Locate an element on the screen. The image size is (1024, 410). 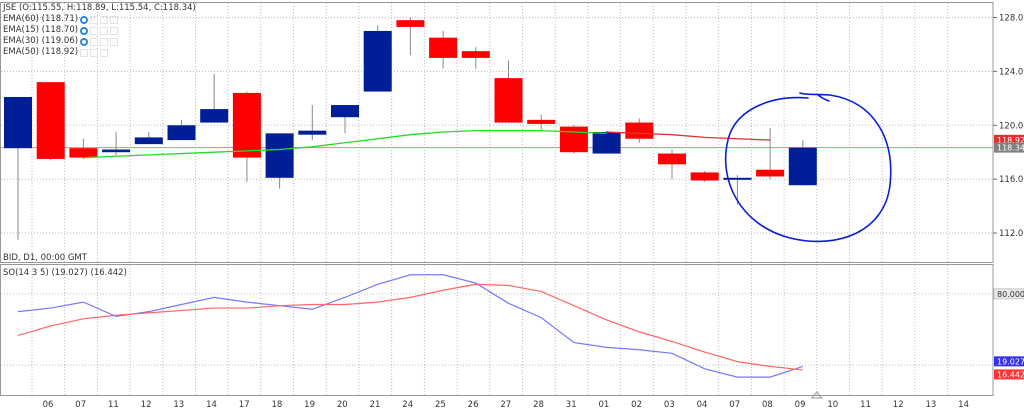
x-tick-label: 24 is located at coordinates (407, 405).